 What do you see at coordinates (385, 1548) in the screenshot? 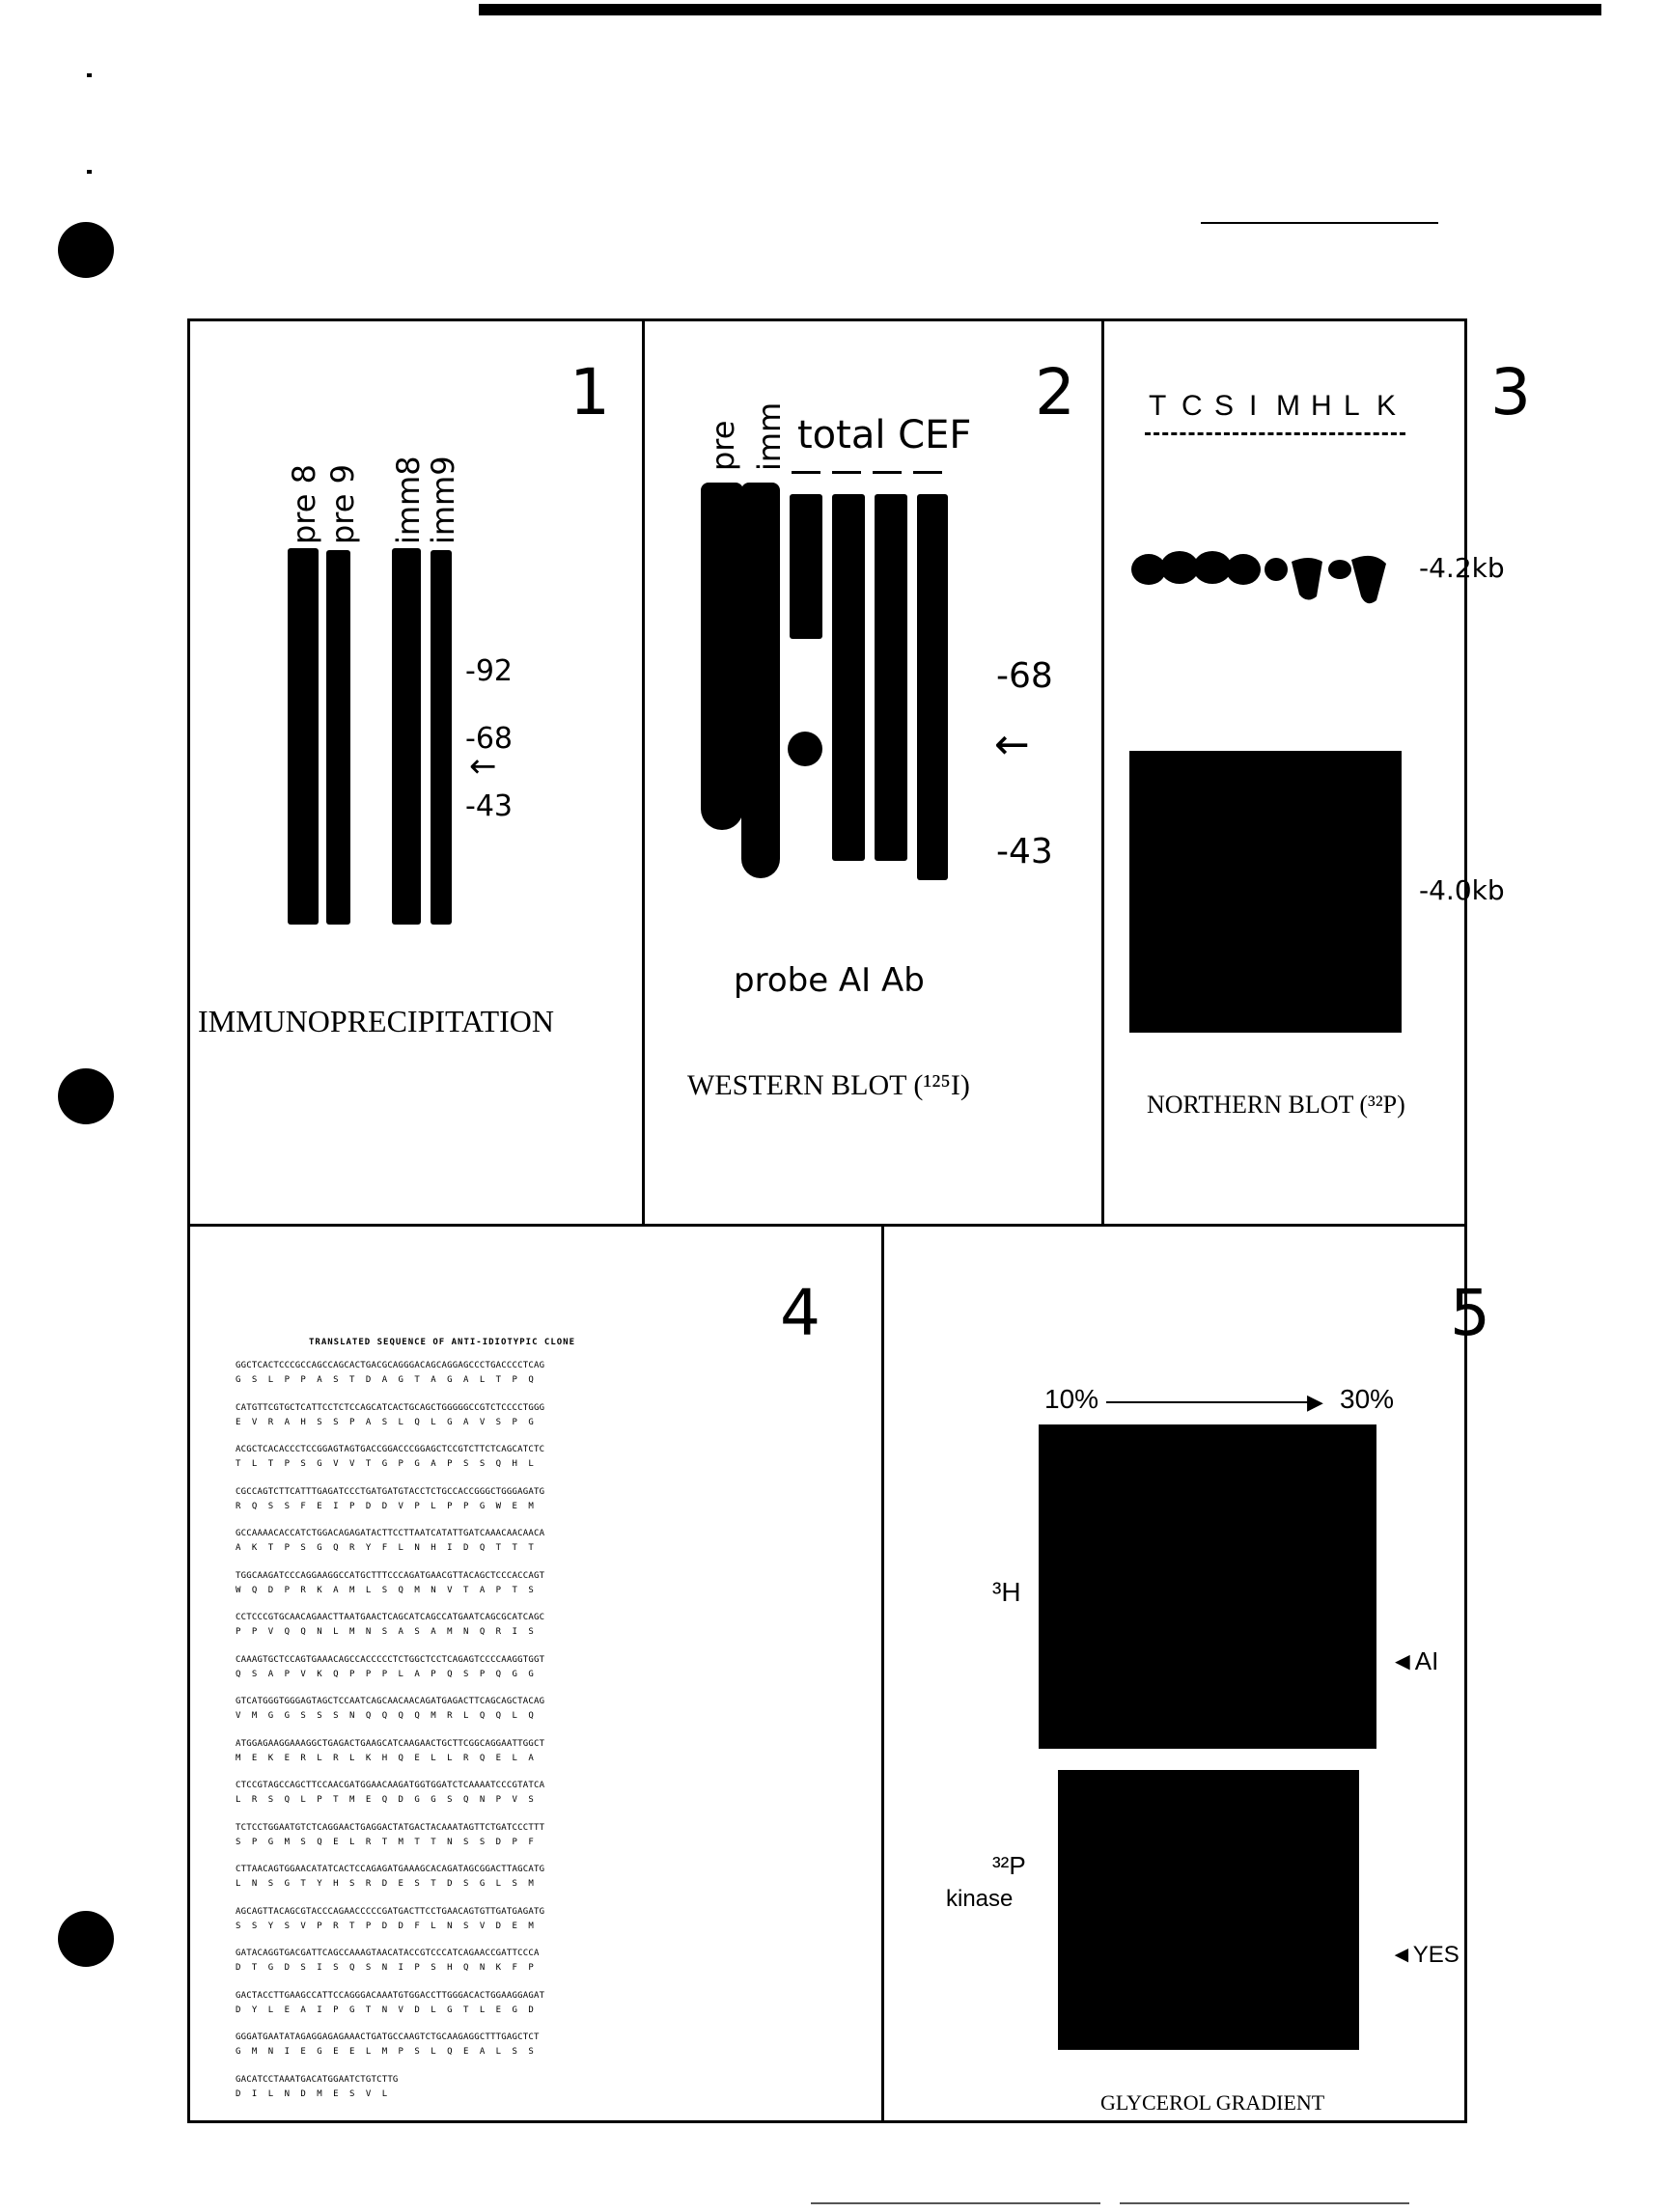
I see `protein-sequence-line: A K T P S G Q R Y F L N H I D Q T T T` at bounding box center [385, 1548].